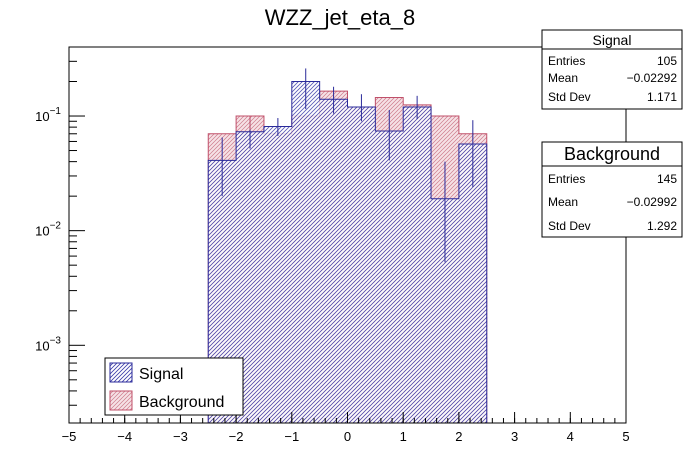 This screenshot has width=696, height=472. I want to click on x-tick-label: −3, so click(180, 436).